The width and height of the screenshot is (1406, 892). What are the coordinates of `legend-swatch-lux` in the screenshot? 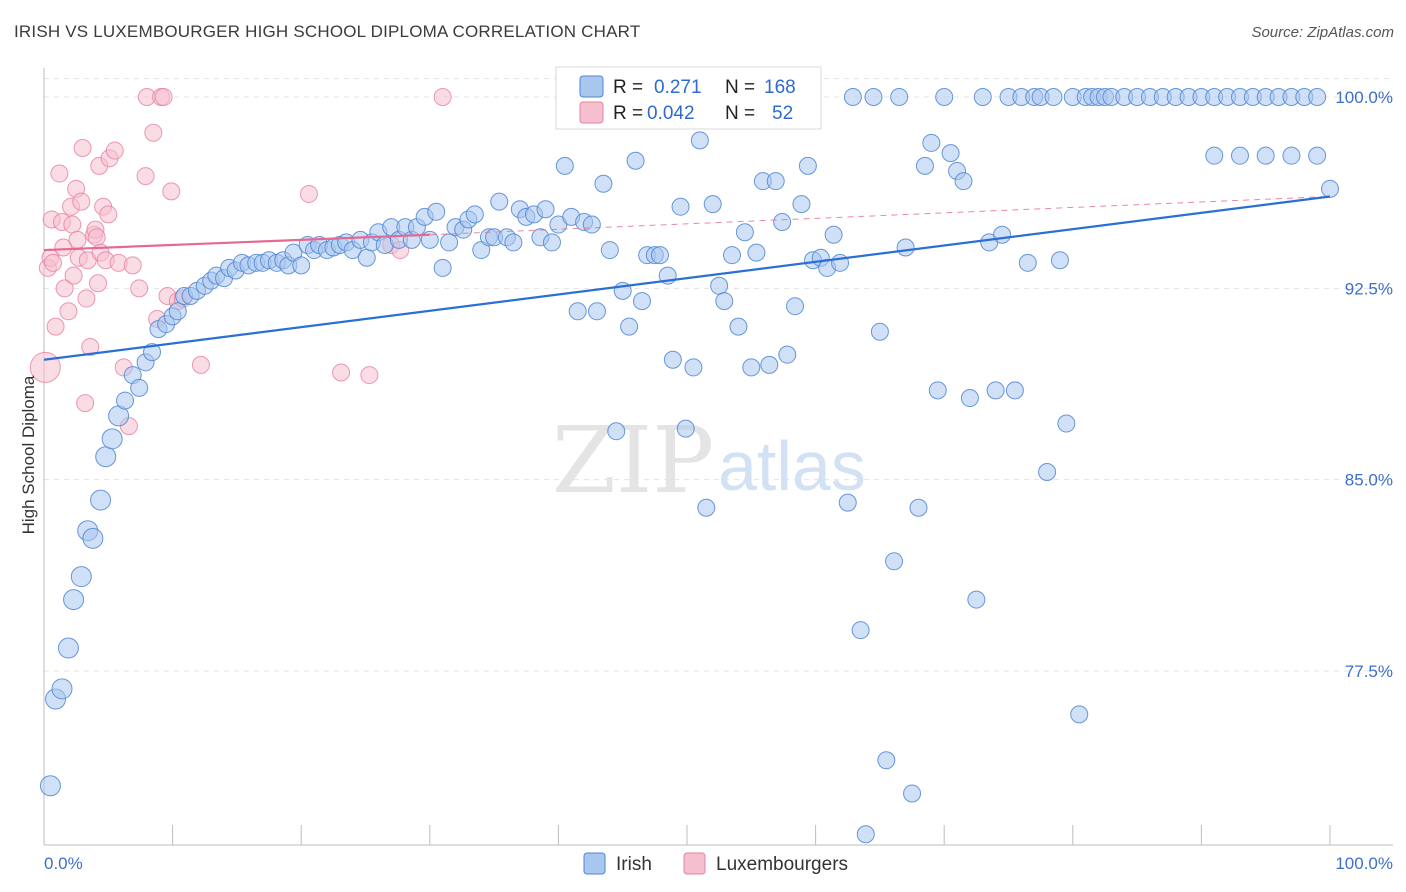 It's located at (591, 112).